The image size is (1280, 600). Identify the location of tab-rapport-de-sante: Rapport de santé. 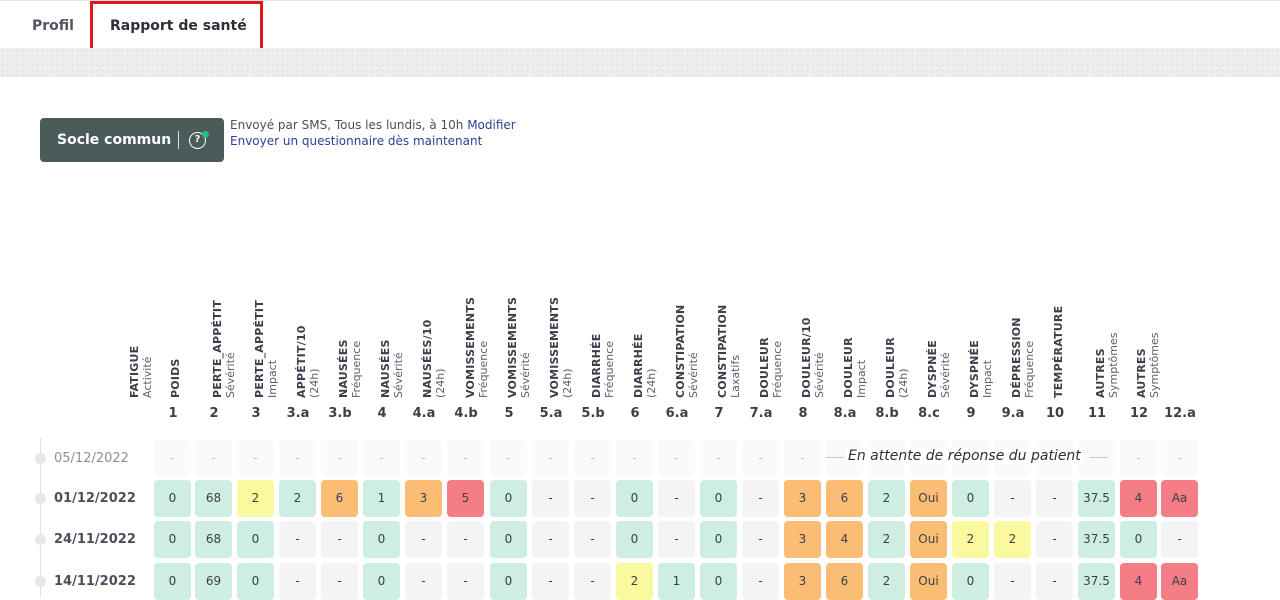
(178, 26).